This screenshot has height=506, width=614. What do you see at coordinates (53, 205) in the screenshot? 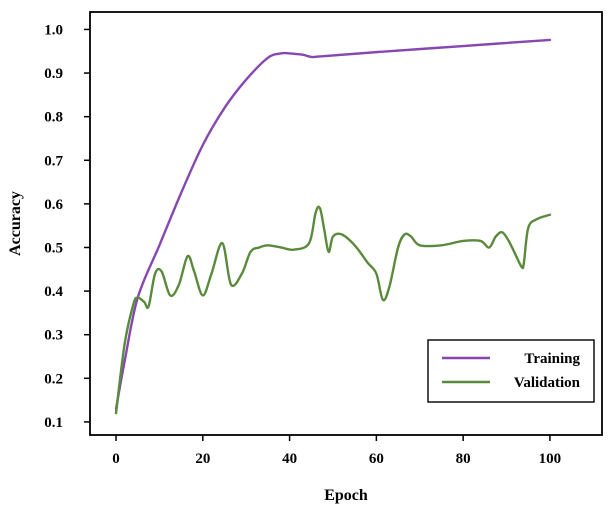
I see `y-tick-label: 0.6` at bounding box center [53, 205].